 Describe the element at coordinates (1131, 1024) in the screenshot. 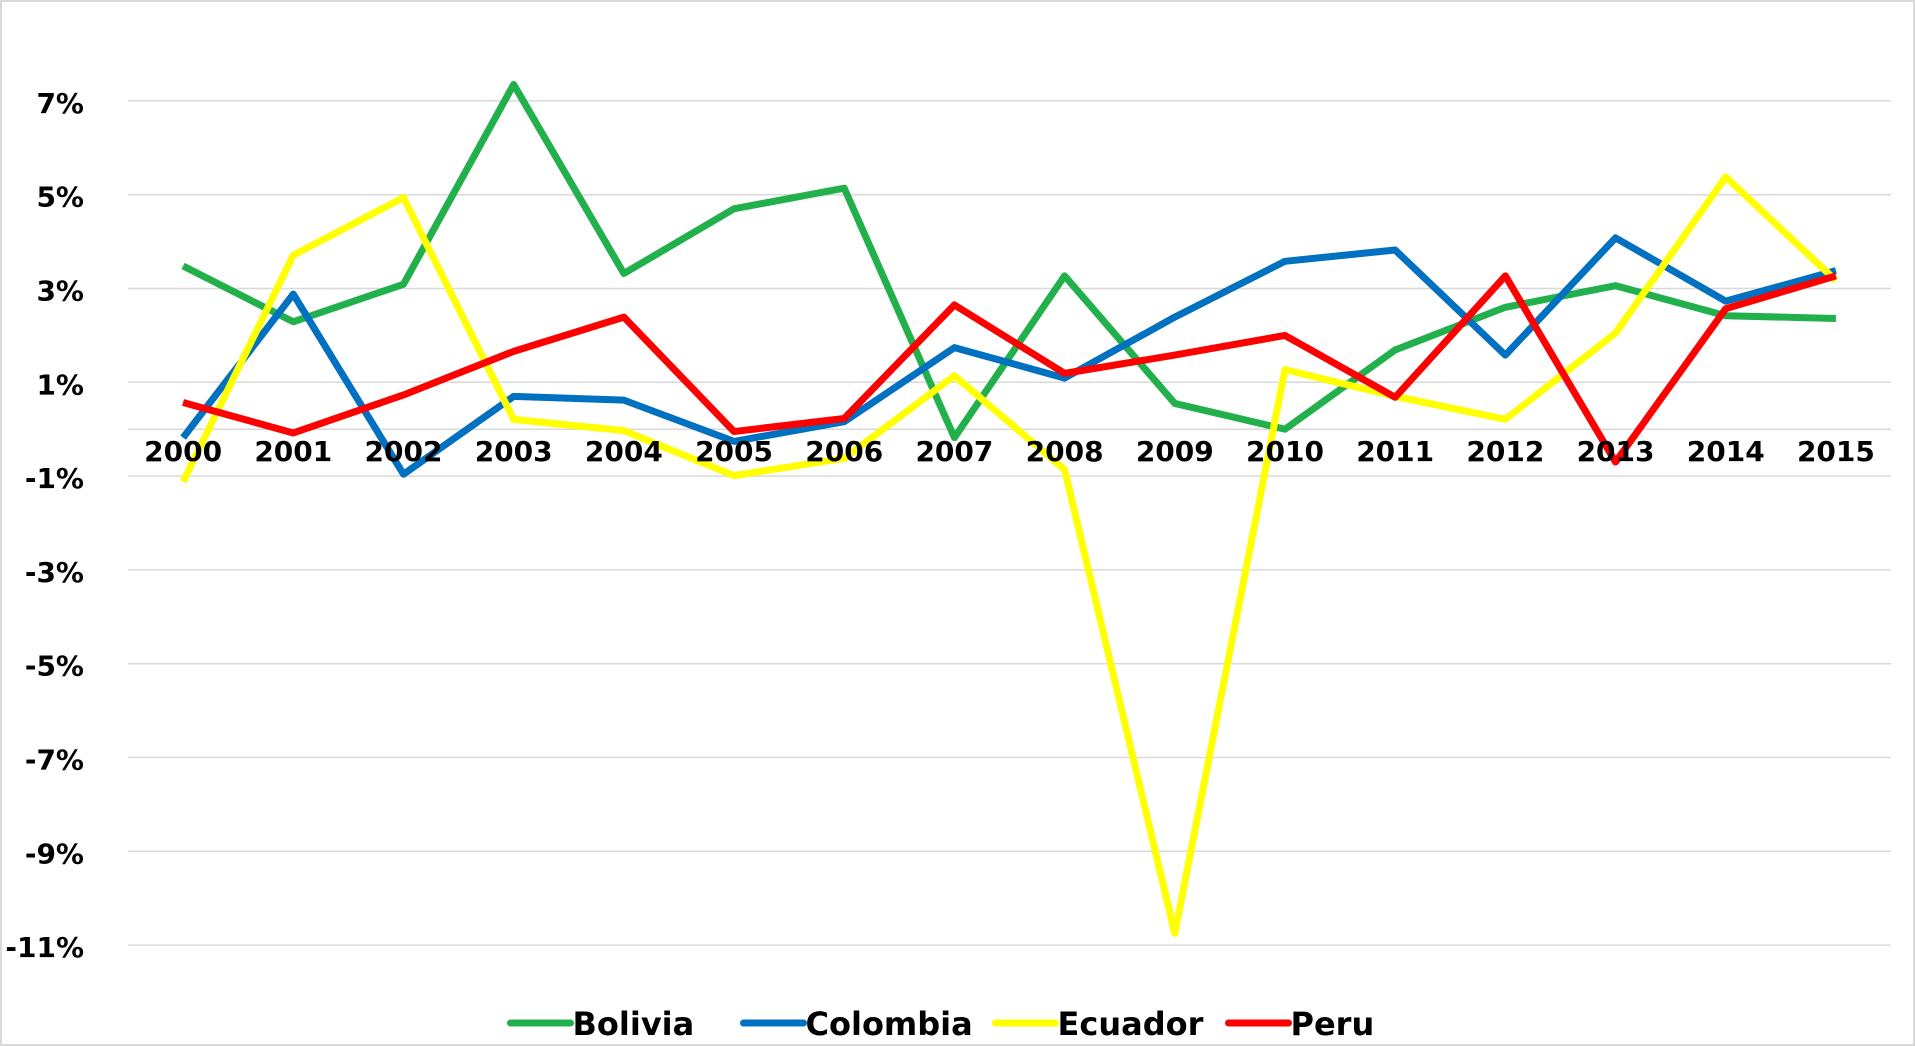

I see `legend-label: Ecuador` at that location.